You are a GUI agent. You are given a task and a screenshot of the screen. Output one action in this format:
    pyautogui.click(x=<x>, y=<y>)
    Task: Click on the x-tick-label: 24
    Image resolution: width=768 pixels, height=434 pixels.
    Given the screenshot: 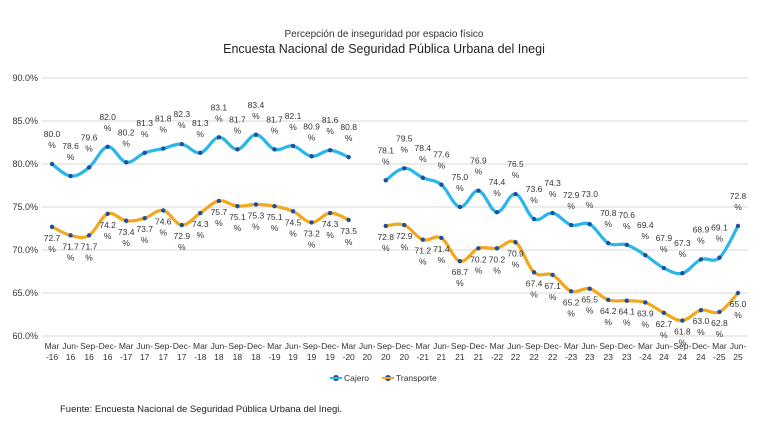 What is the action you would take?
    pyautogui.click(x=664, y=357)
    